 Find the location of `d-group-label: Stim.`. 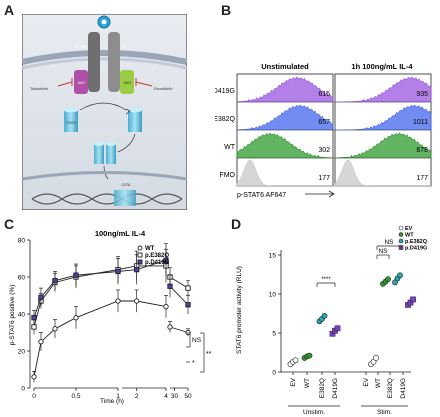

d-group-label: Stim. is located at coordinates (384, 412).